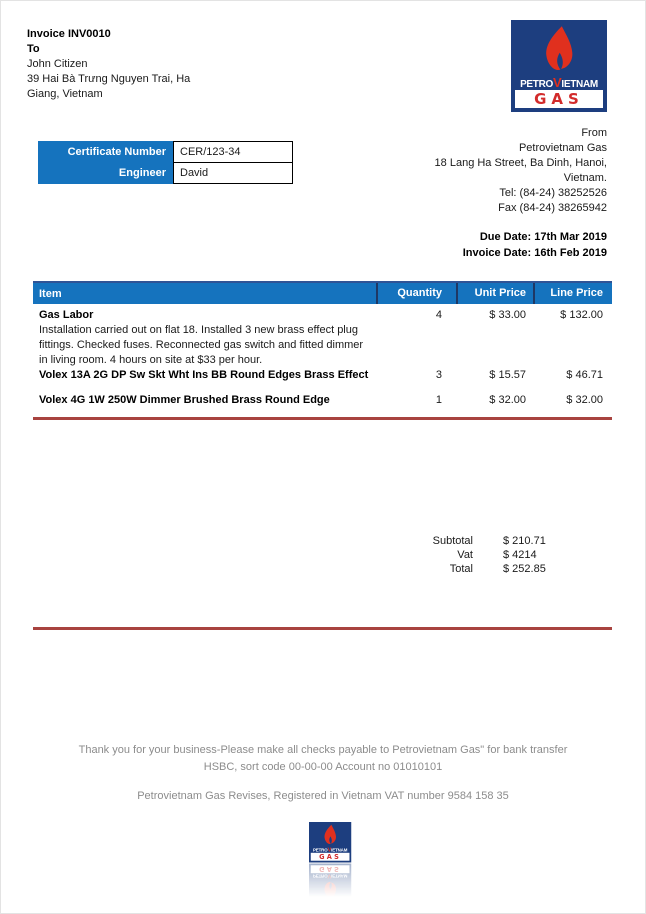 Image resolution: width=646 pixels, height=914 pixels. I want to click on petrovietnam-logo-small: PETROVIETNAM GAS, so click(330, 842).